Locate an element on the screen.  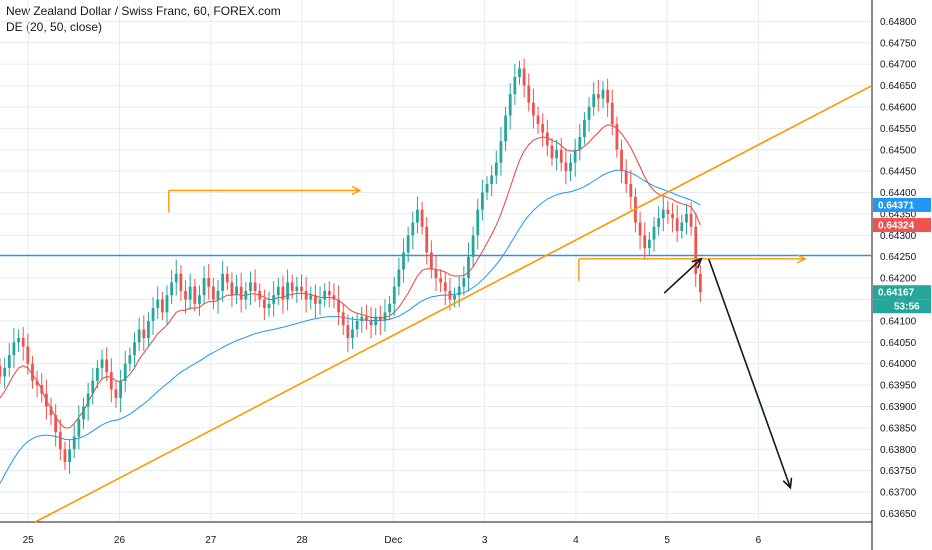
arrow-shaft is located at coordinates (682, 276).